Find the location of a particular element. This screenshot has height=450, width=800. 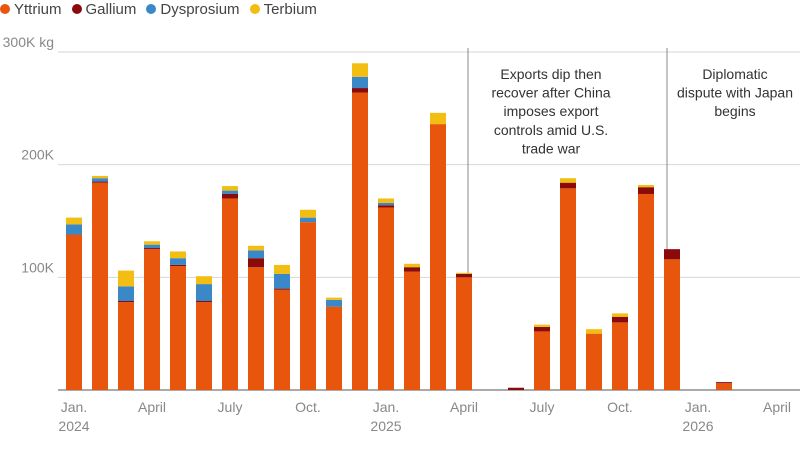

legend-label-dysprosium: Dysprosium is located at coordinates (200, 9).